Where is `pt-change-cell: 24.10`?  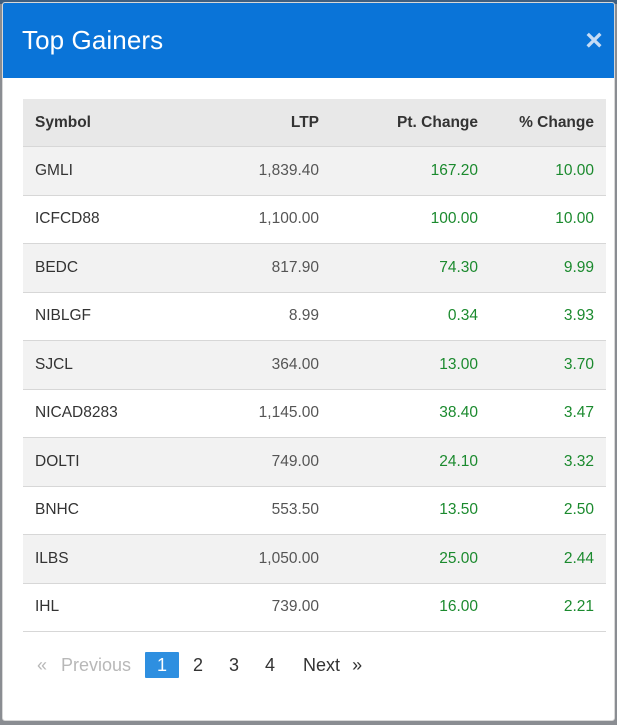
pt-change-cell: 24.10 is located at coordinates (410, 462).